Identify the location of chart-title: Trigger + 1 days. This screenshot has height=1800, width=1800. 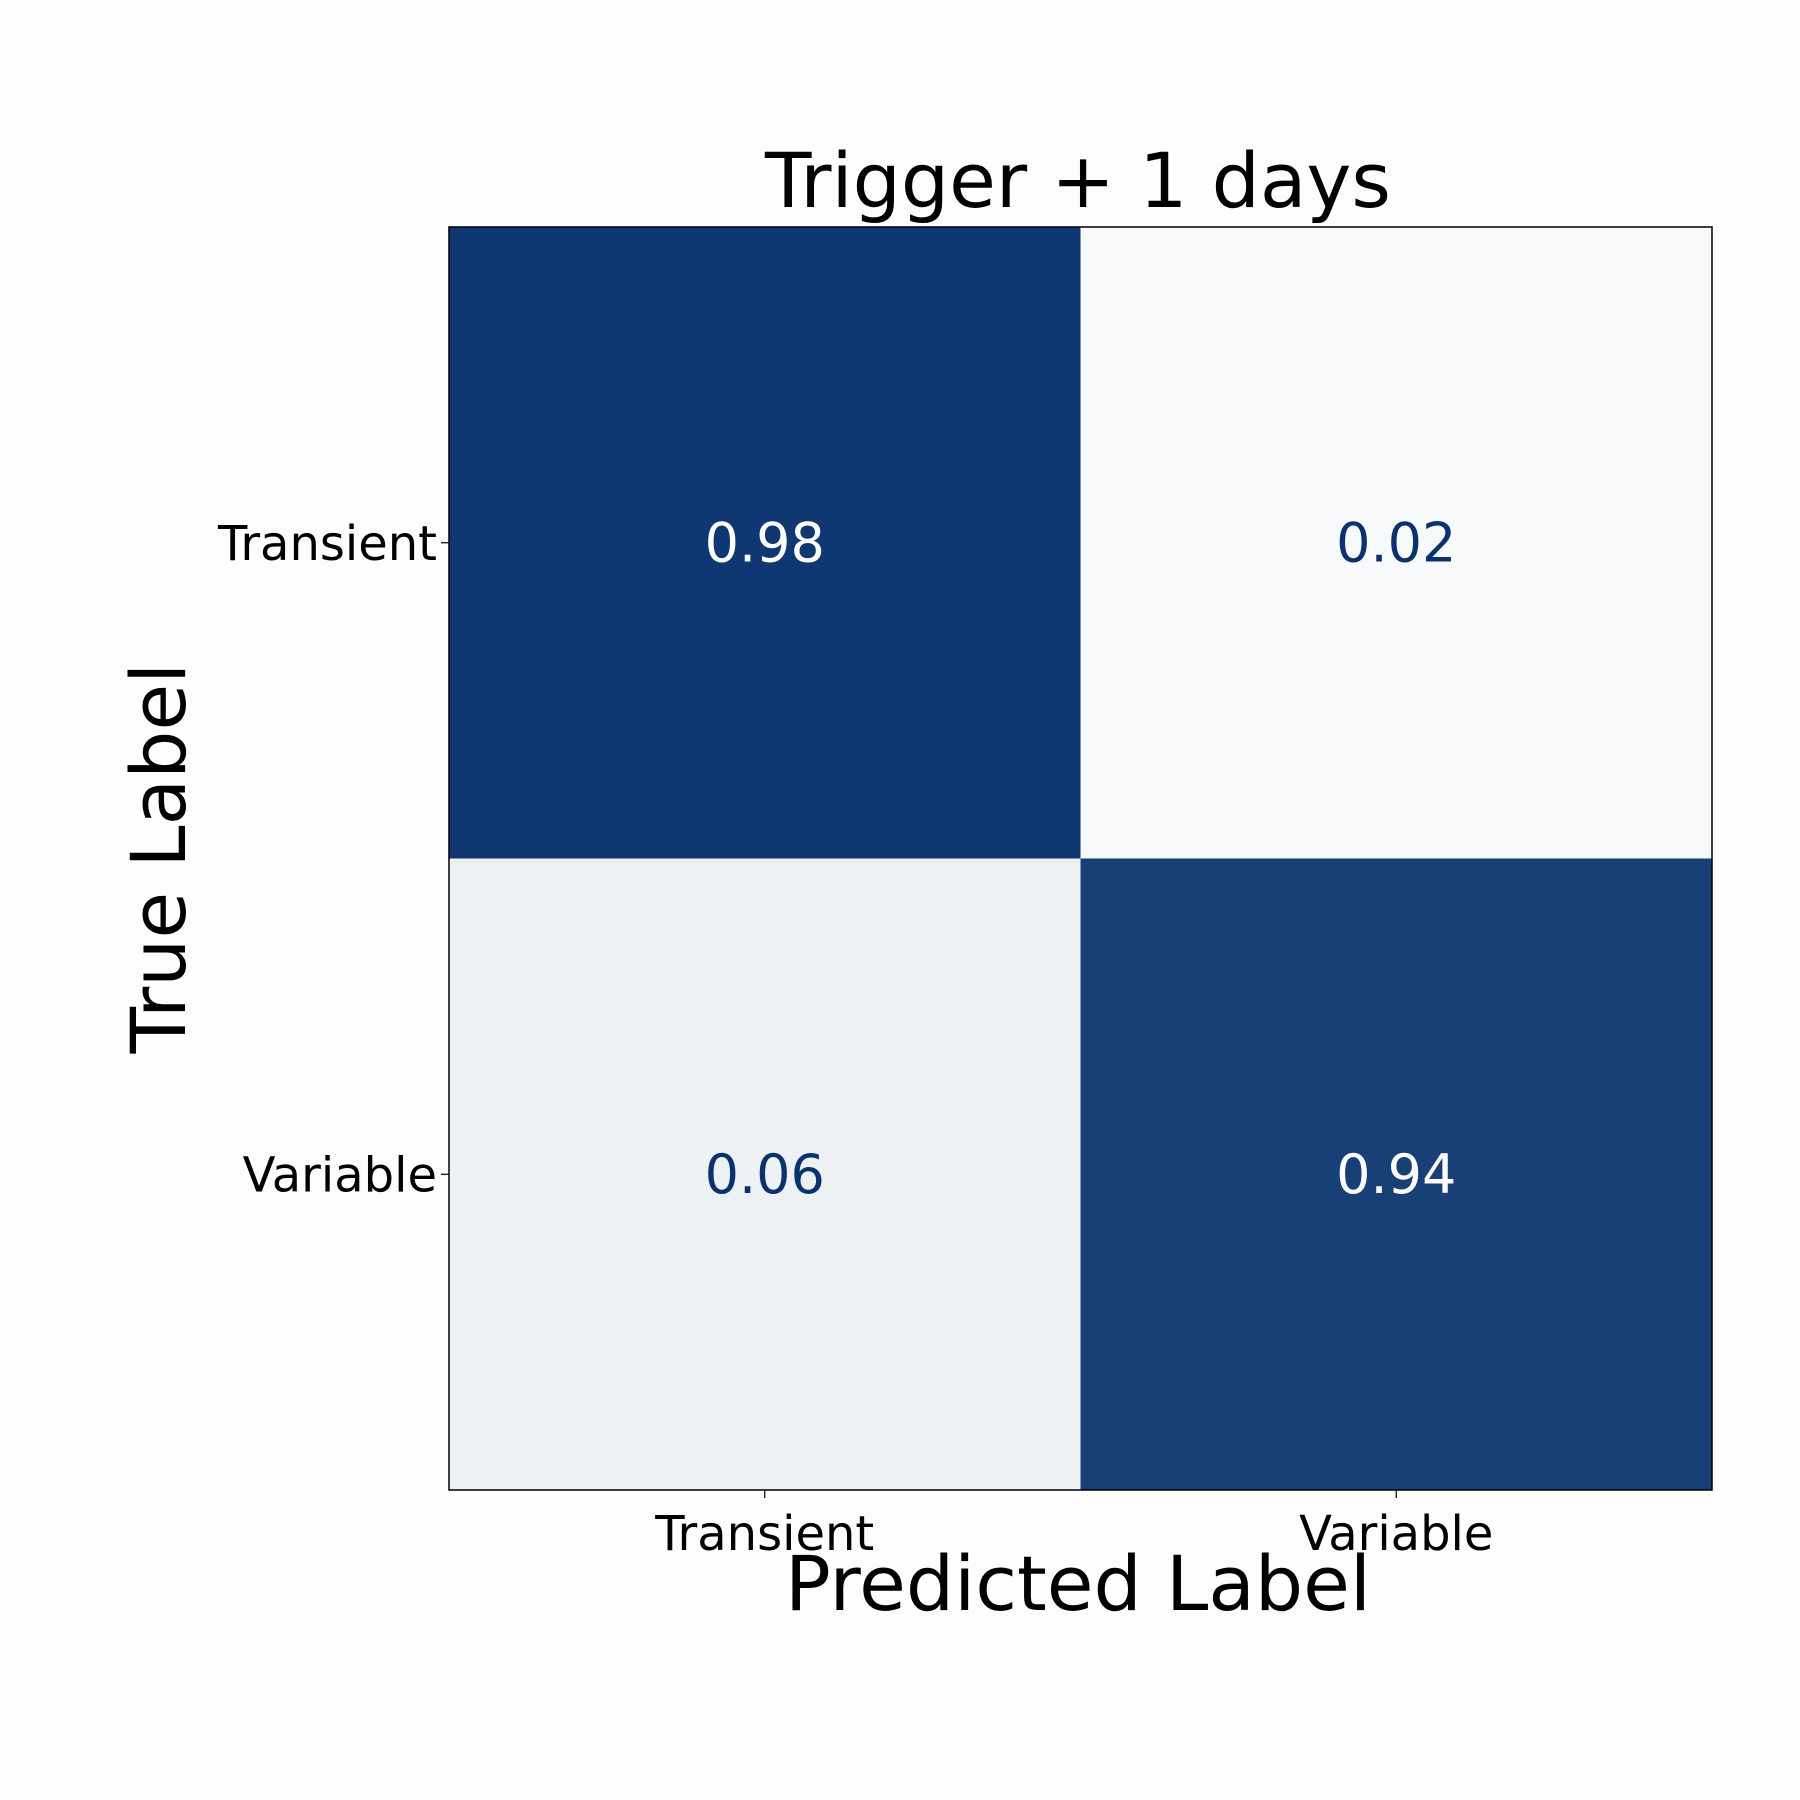
(1077, 180).